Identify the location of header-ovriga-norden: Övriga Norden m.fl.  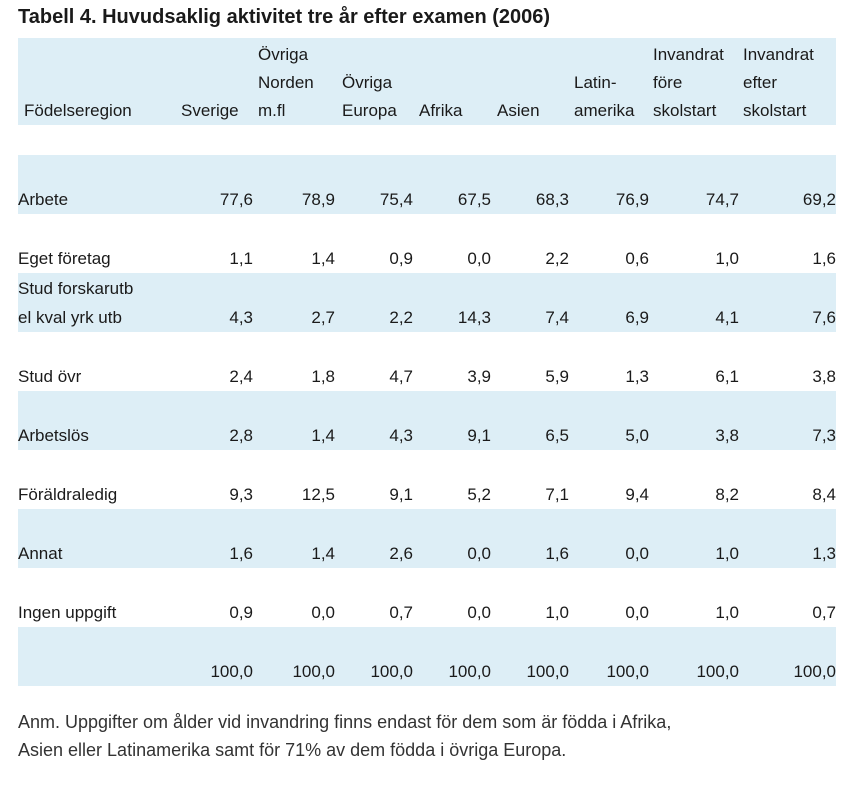
(286, 82).